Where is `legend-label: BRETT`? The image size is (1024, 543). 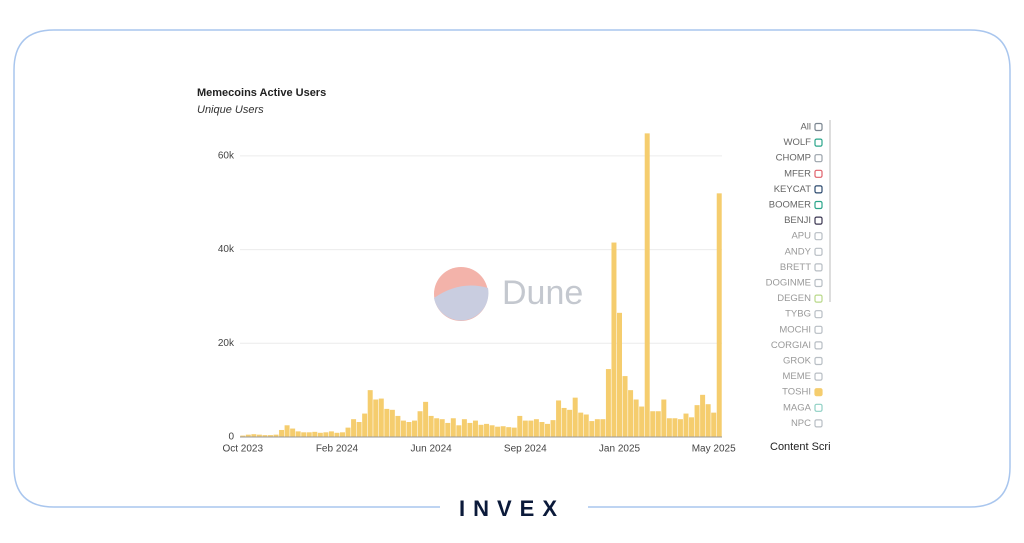
legend-label: BRETT is located at coordinates (795, 267).